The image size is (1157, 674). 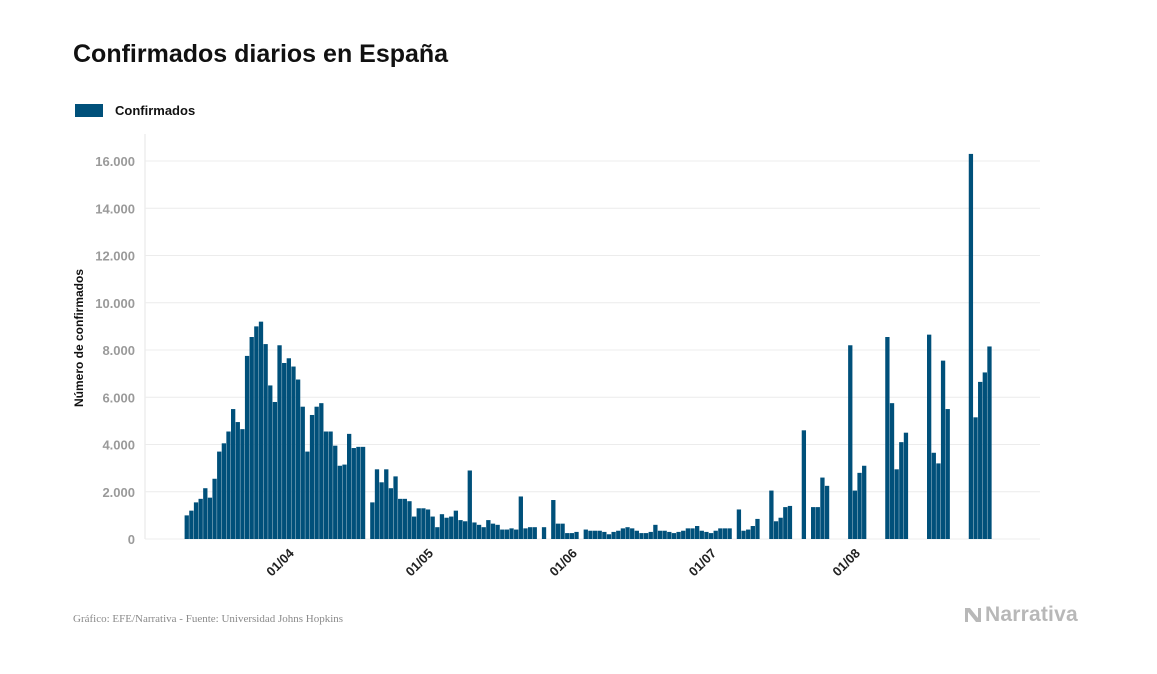 What do you see at coordinates (118, 397) in the screenshot?
I see `y-tick-label: 6.000` at bounding box center [118, 397].